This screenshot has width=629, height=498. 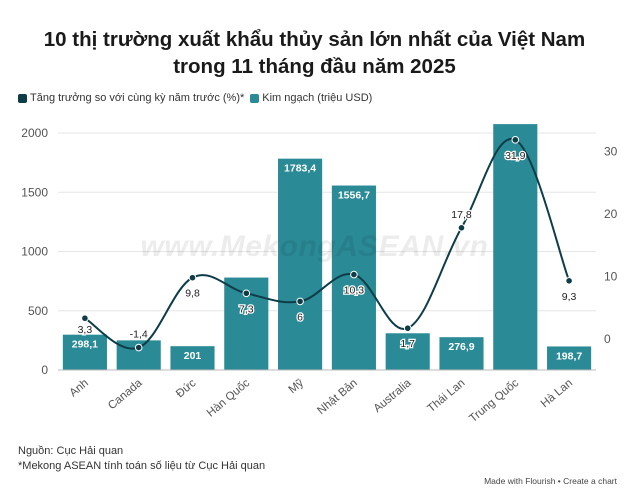 I want to click on line-value-label: 1,7, so click(x=407, y=344).